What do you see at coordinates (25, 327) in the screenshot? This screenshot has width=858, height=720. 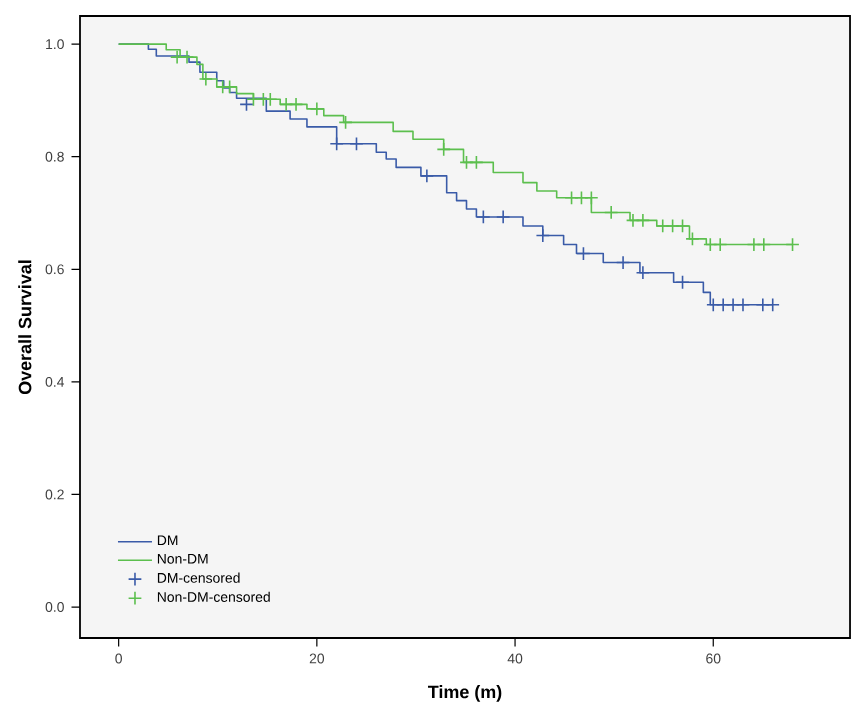 I see `y-axis-title: Overall Survival` at bounding box center [25, 327].